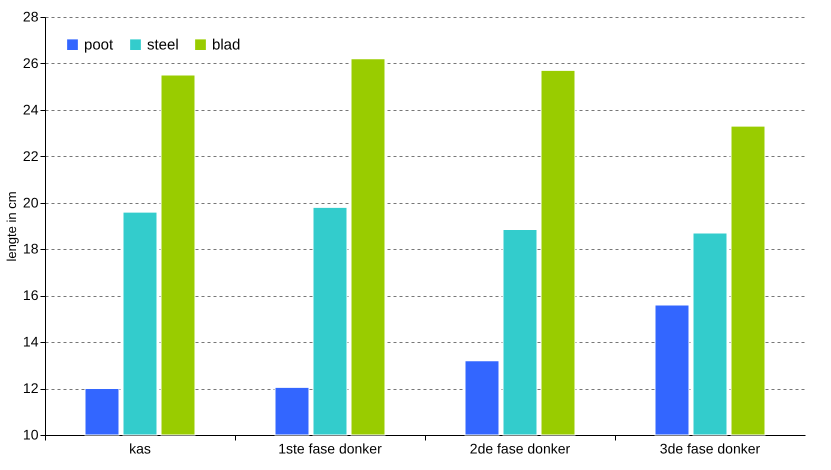  What do you see at coordinates (710, 448) in the screenshot?
I see `x-tick-label: 3de fase donker` at bounding box center [710, 448].